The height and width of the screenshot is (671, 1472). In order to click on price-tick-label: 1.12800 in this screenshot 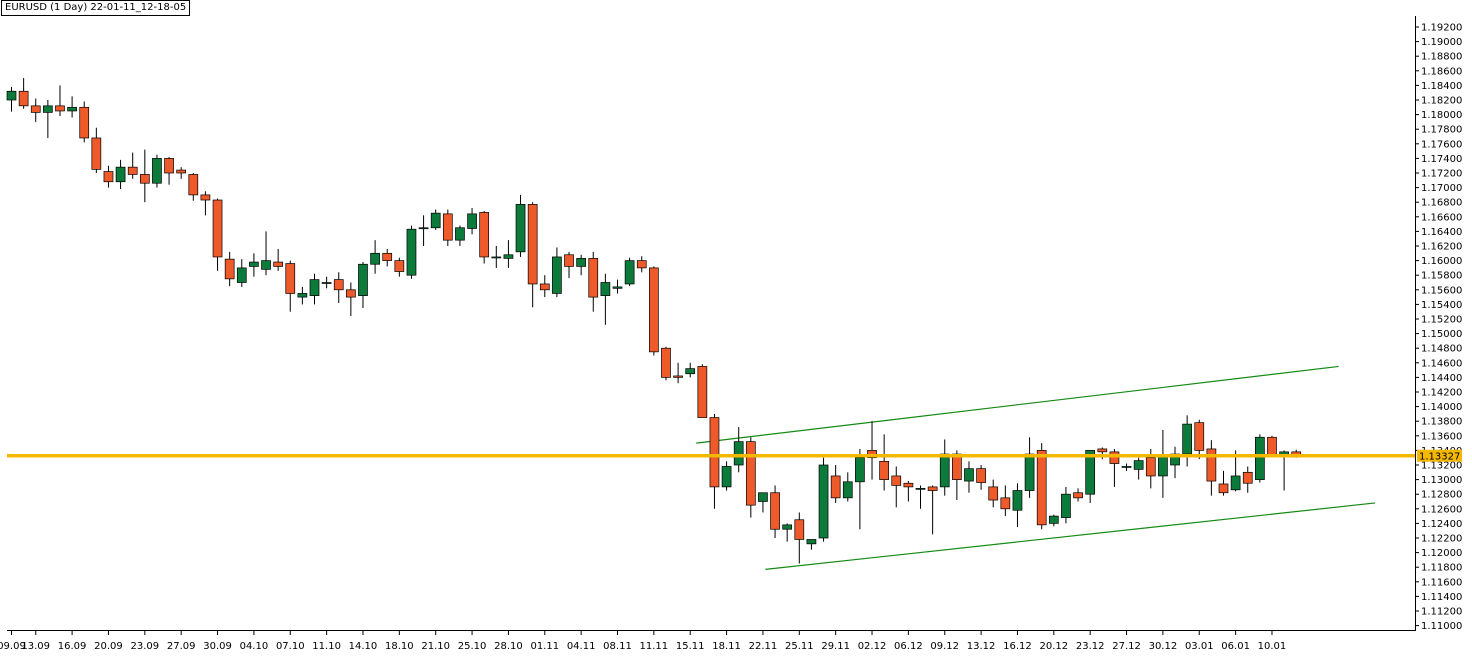, I will do `click(1441, 495)`.